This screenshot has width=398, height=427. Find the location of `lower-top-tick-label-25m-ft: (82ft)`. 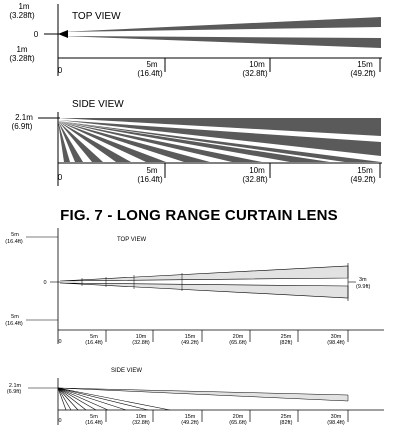

lower-top-tick-label-25m-ft: (82ft) is located at coordinates (286, 343).